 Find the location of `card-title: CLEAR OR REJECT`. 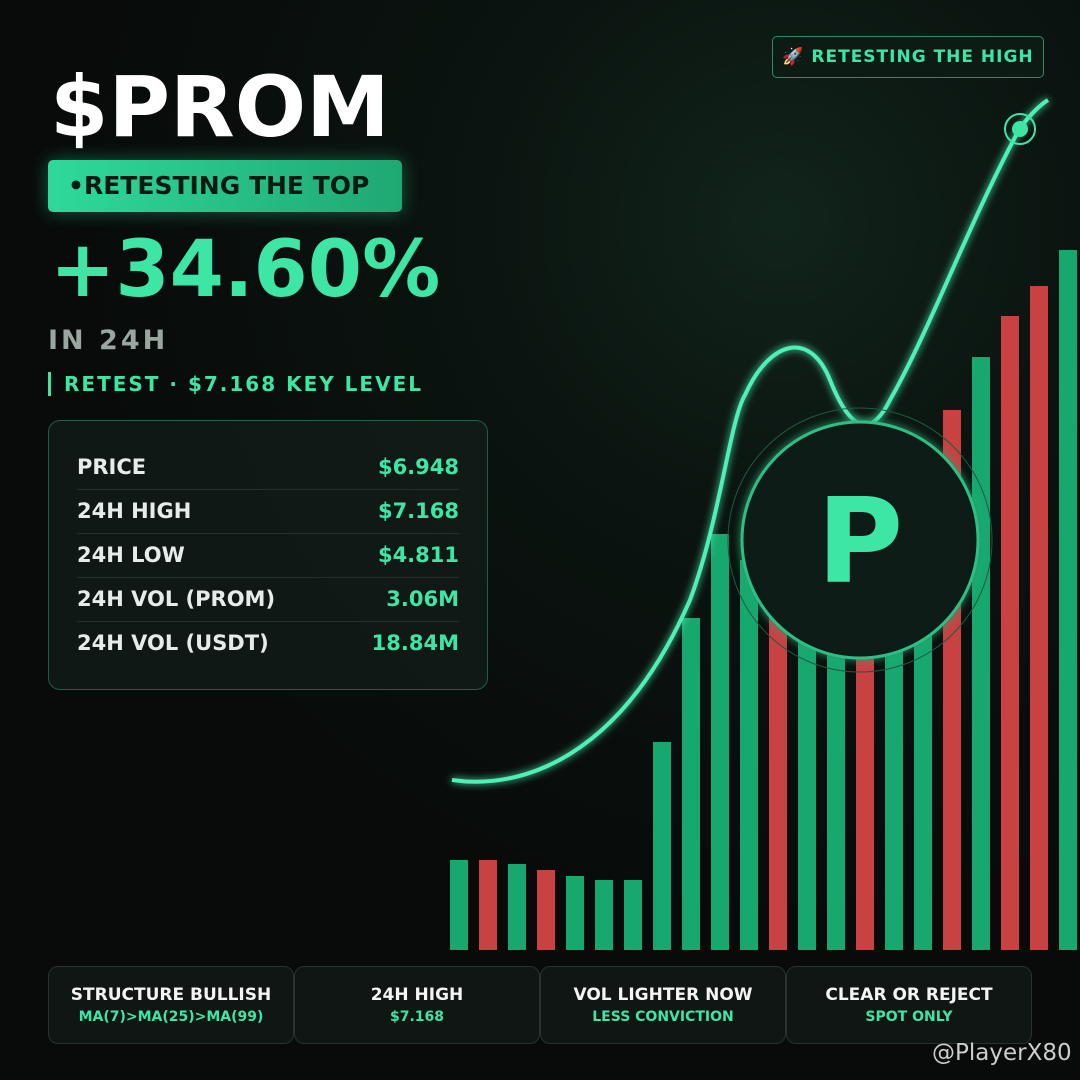

card-title: CLEAR OR REJECT is located at coordinates (909, 995).